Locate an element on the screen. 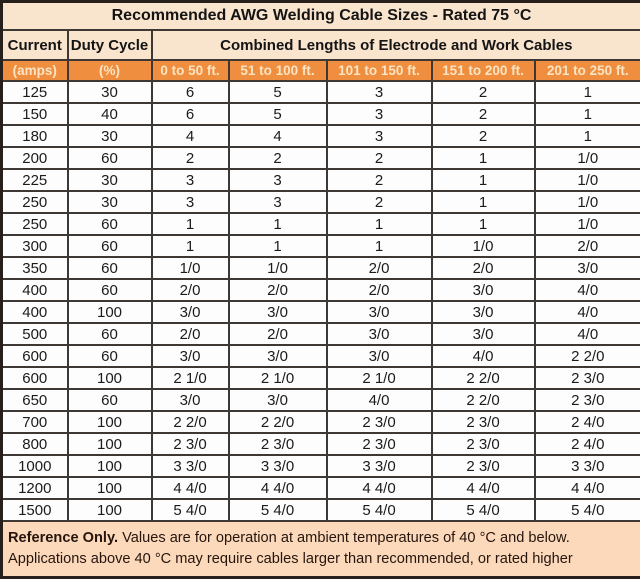 This screenshot has width=640, height=579. current-cell: 1200 is located at coordinates (35, 488).